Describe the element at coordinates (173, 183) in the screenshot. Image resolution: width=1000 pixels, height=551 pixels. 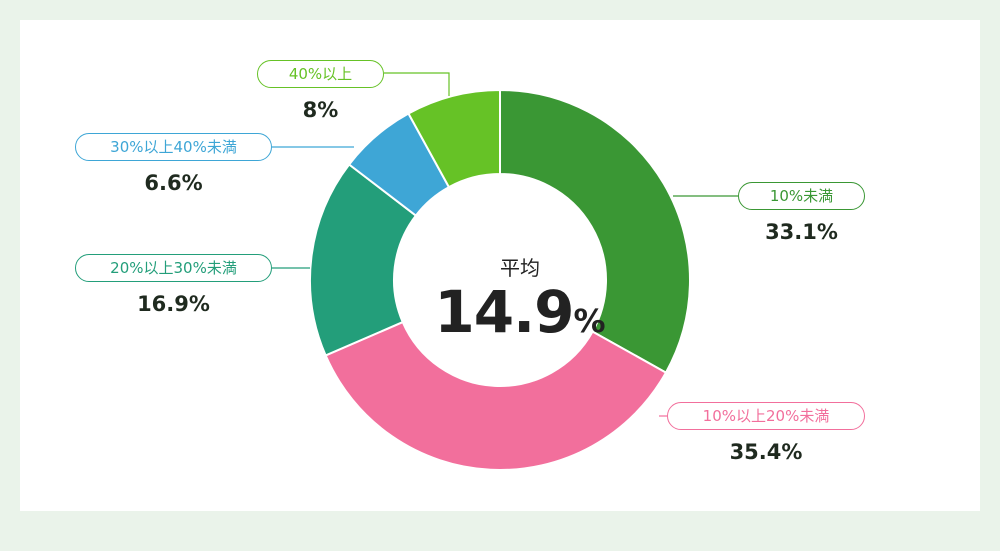
I see `slice-value-30-40: 6.6%` at that location.